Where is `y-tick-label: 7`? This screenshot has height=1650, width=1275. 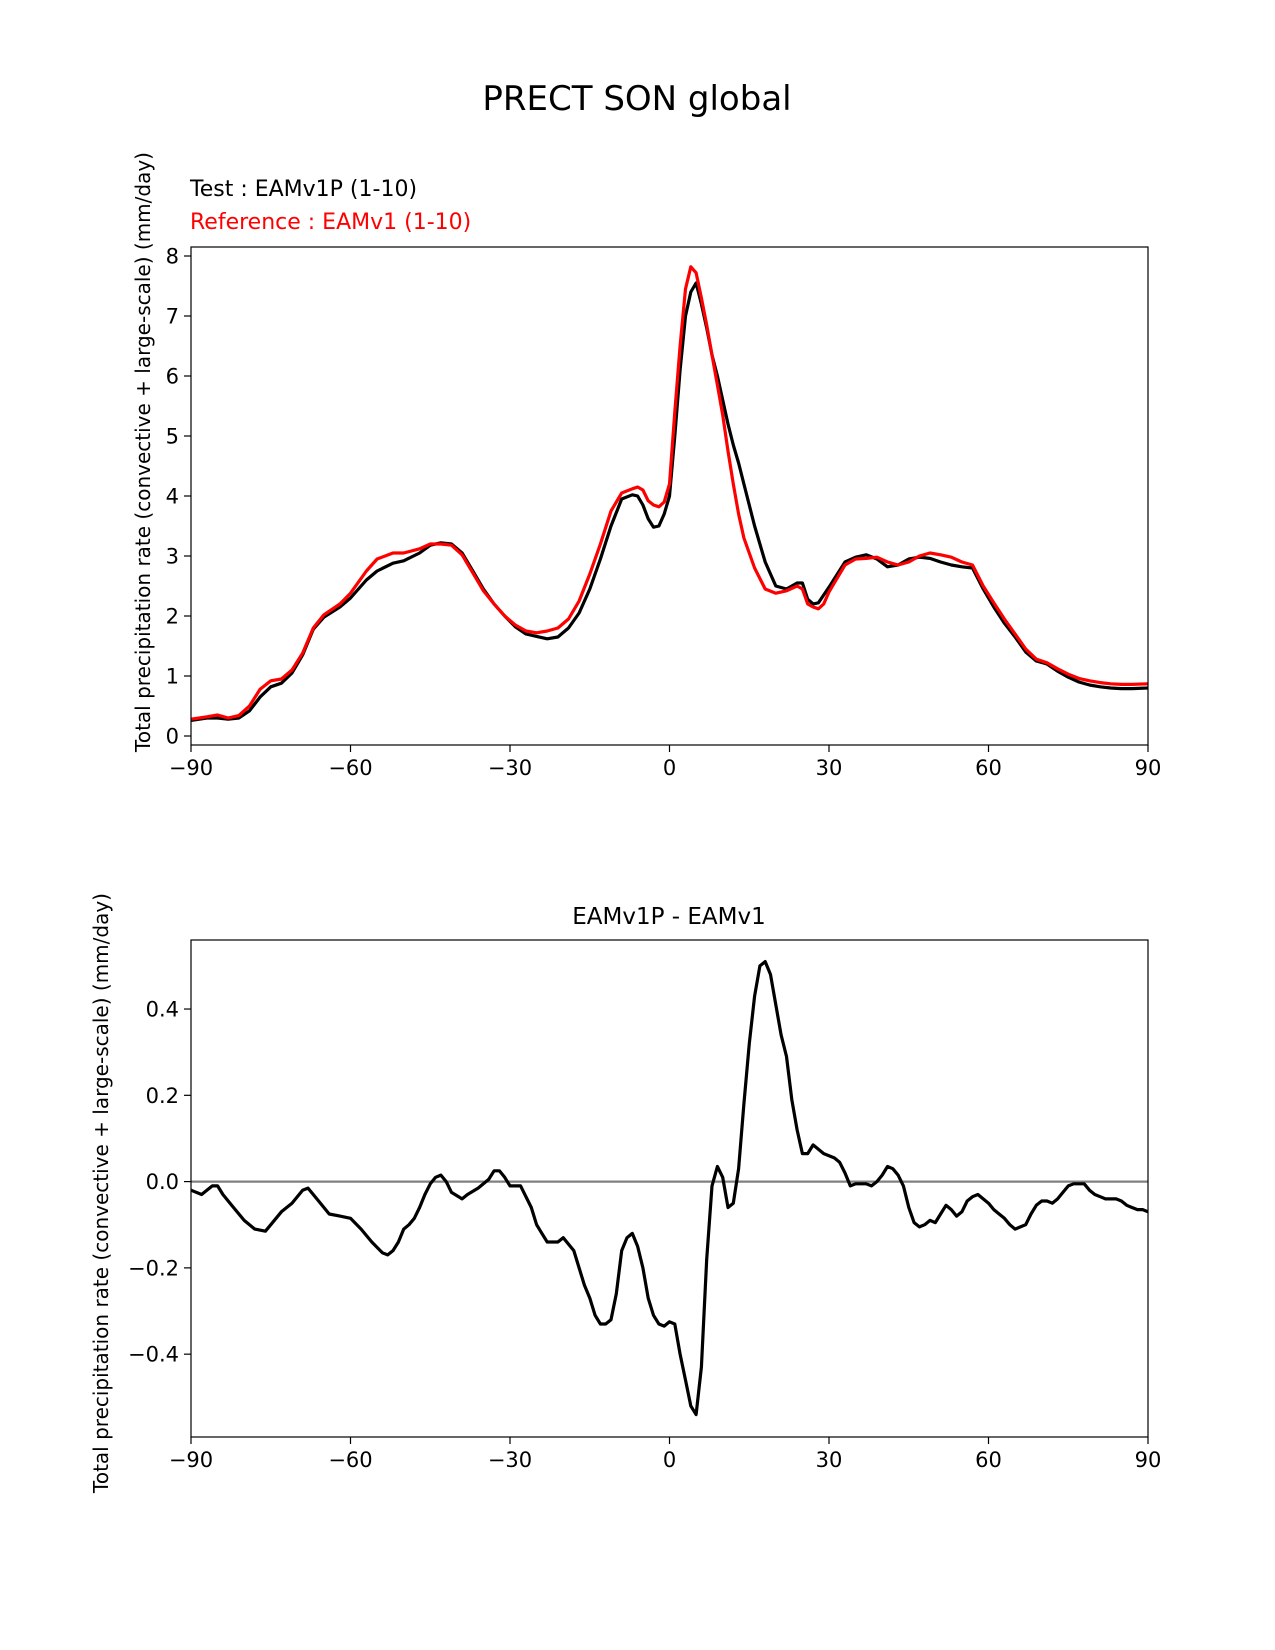
y-tick-label: 7 is located at coordinates (172, 317).